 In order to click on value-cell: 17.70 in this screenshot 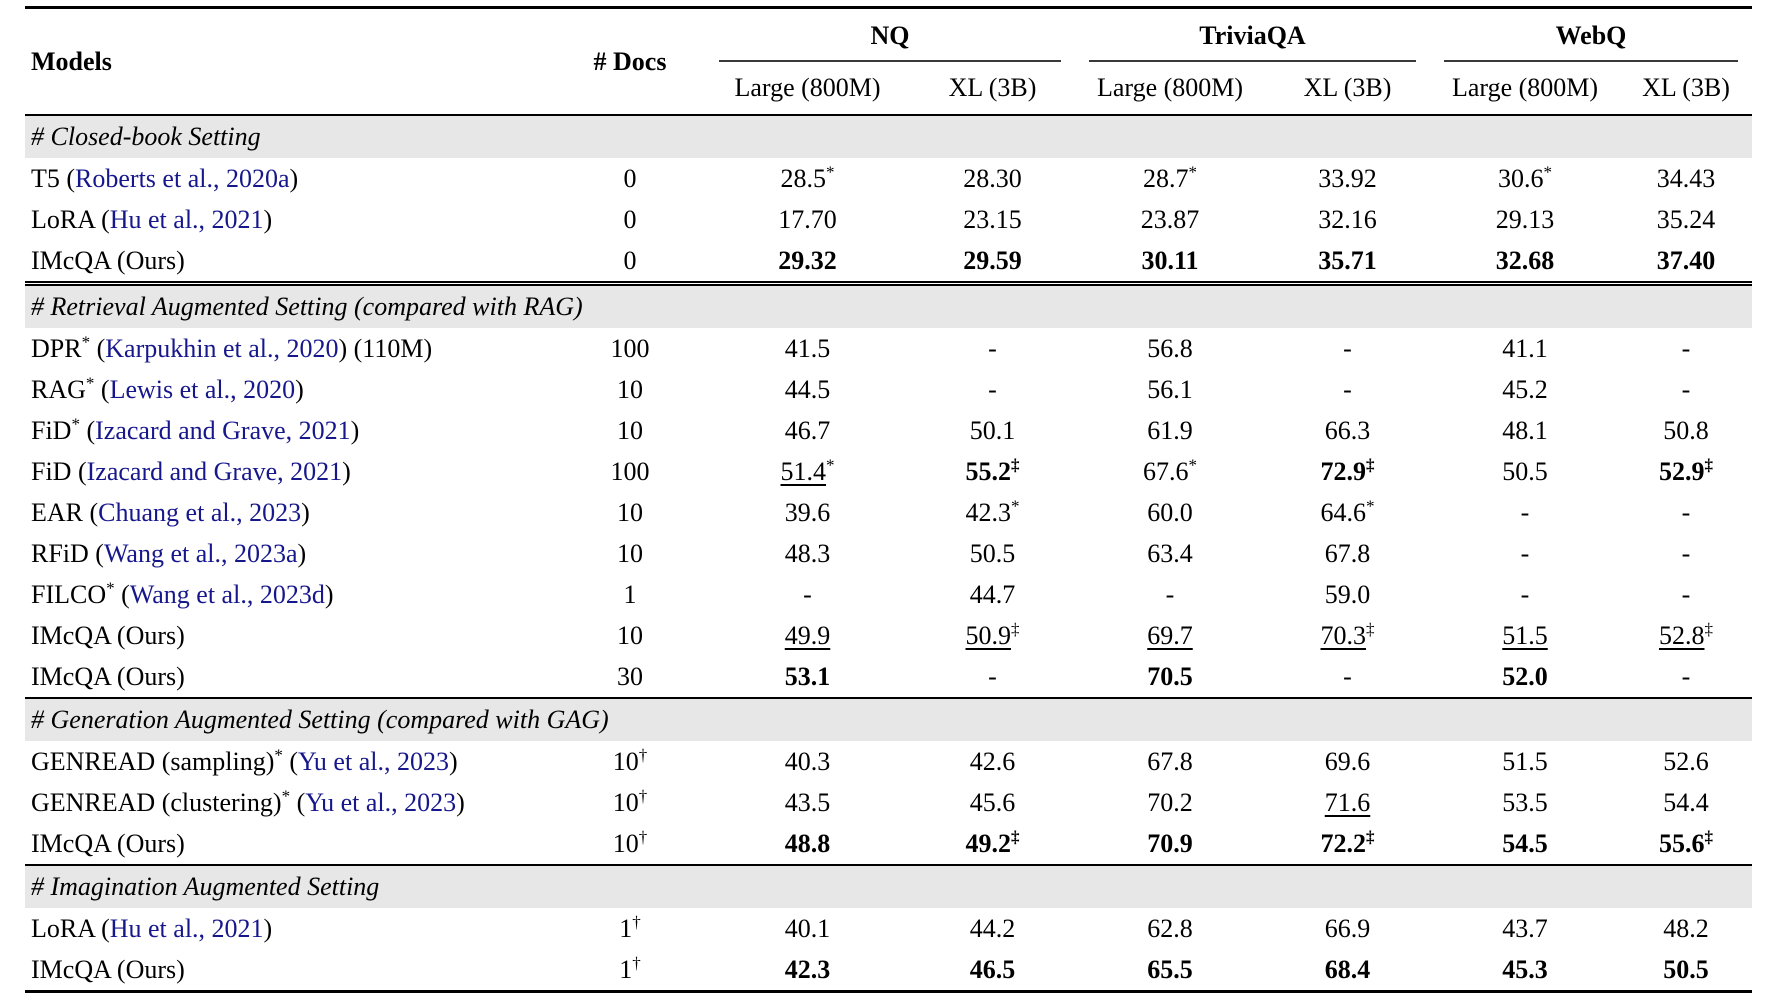, I will do `click(807, 219)`.